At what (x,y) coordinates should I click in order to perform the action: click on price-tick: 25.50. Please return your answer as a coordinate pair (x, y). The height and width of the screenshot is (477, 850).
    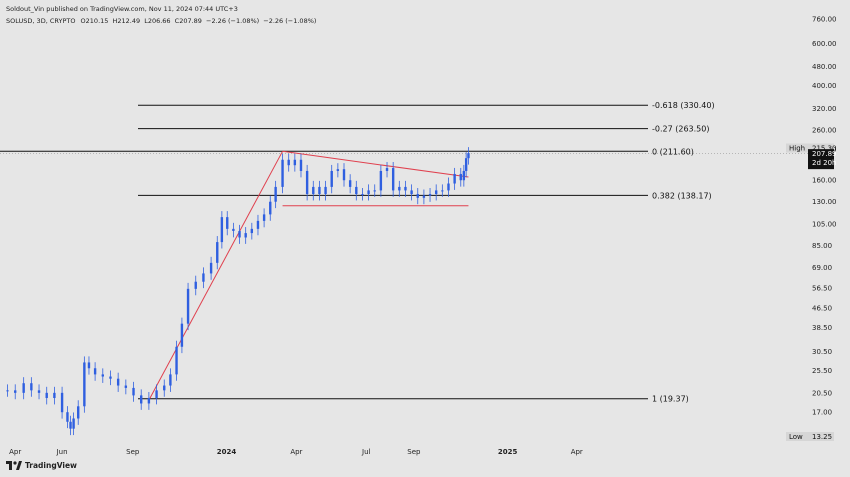
    Looking at the image, I should click on (822, 371).